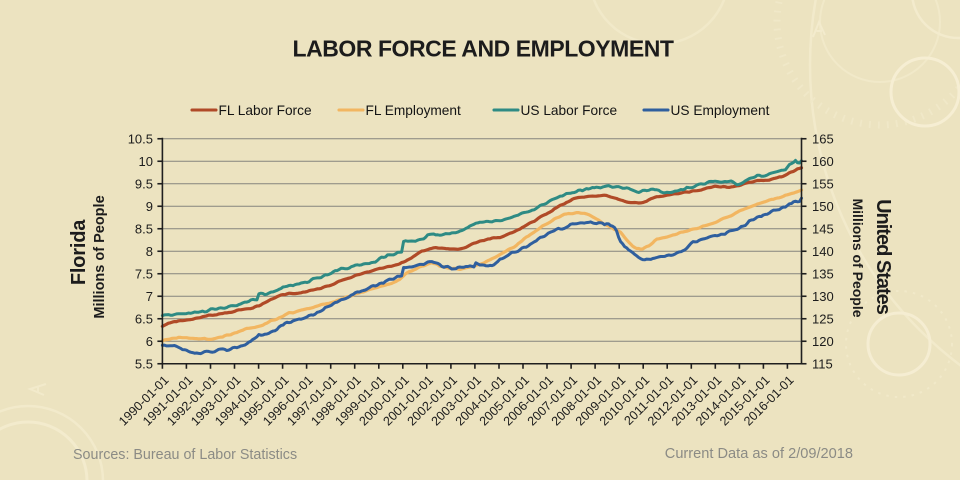 The image size is (960, 480). What do you see at coordinates (144, 318) in the screenshot?
I see `svg-text: 6.5` at bounding box center [144, 318].